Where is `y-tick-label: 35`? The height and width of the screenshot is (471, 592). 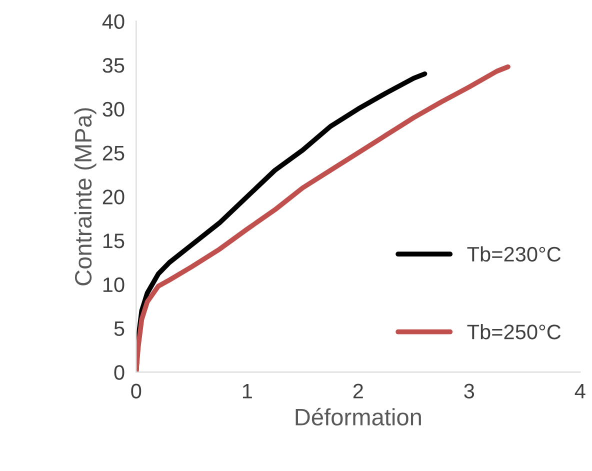 y-tick-label: 35 is located at coordinates (113, 65).